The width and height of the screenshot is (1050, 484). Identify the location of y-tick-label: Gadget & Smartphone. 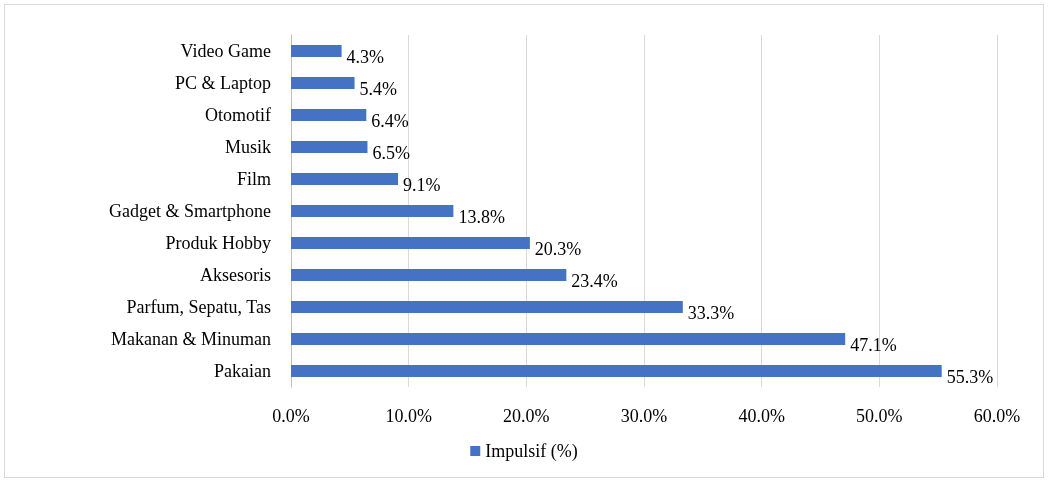
(190, 211).